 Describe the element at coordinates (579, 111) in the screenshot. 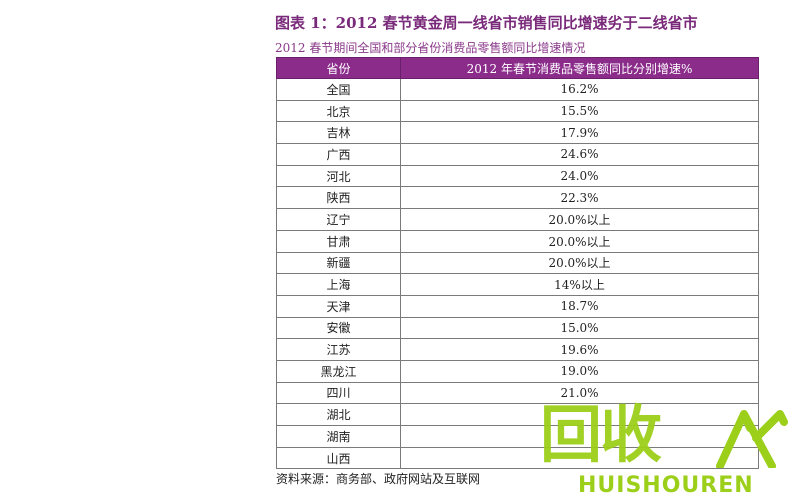

I see `cell-growth-rate: 15.5%` at that location.